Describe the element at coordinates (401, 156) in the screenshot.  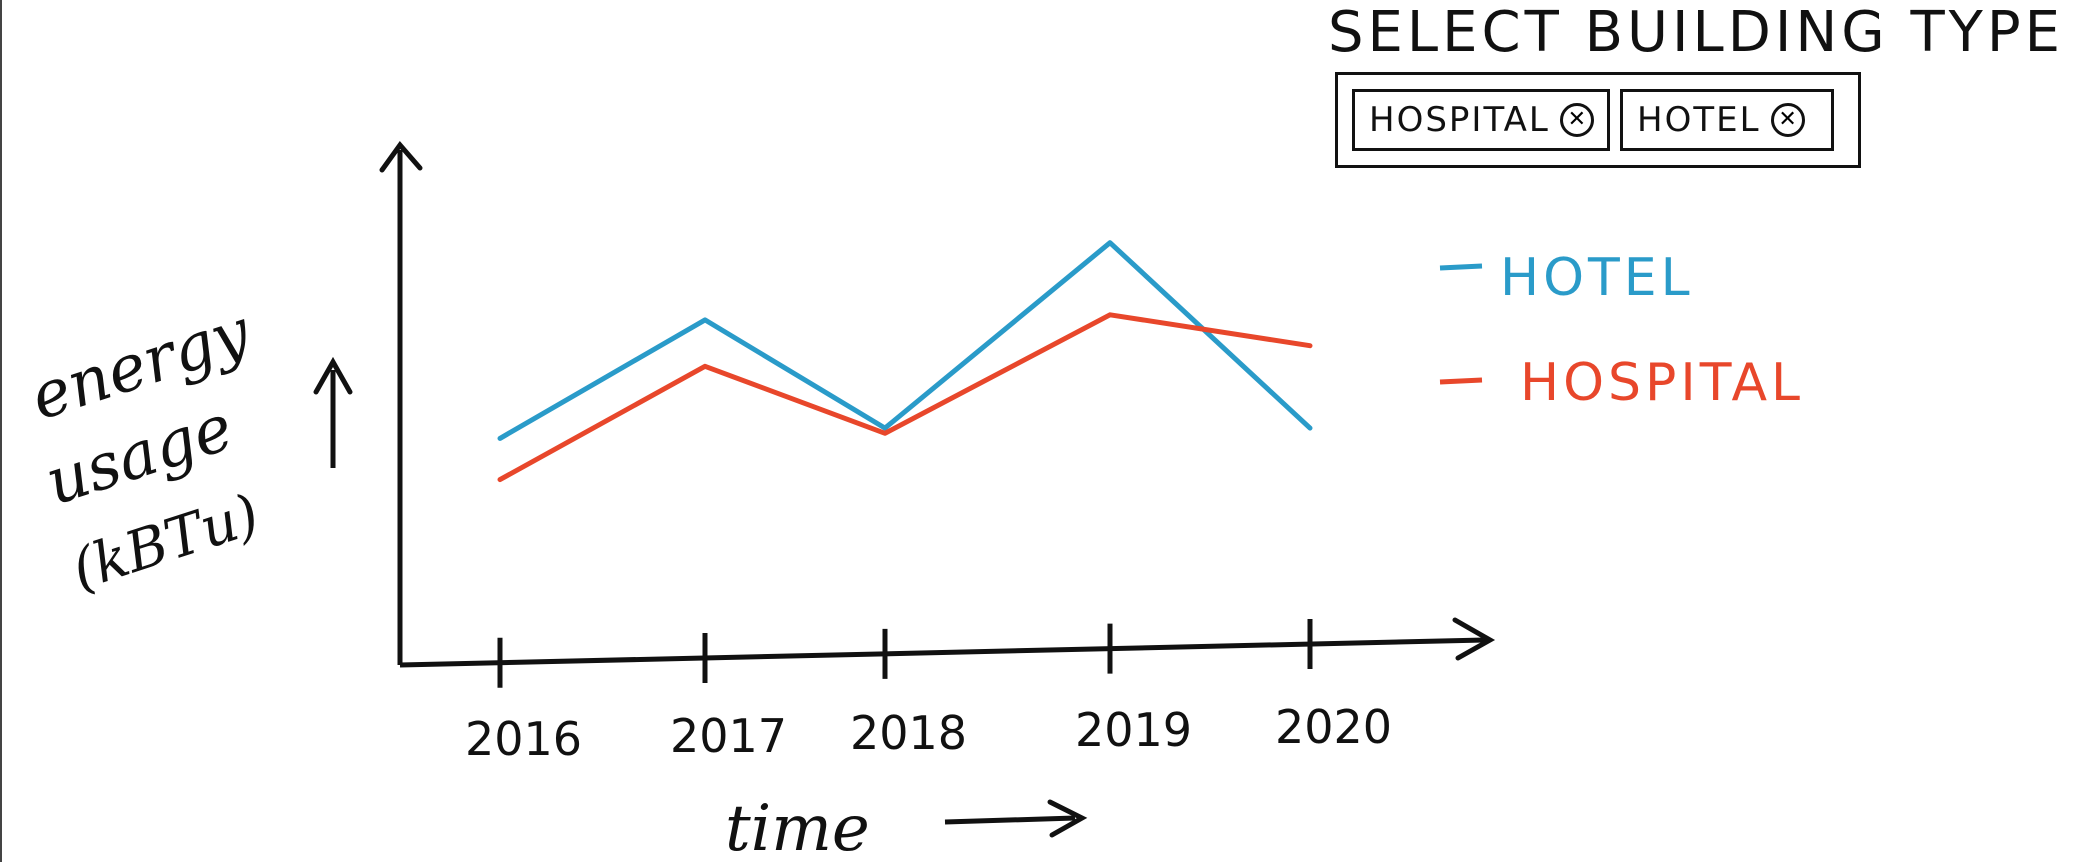
I see `y-axis-arrow` at that location.